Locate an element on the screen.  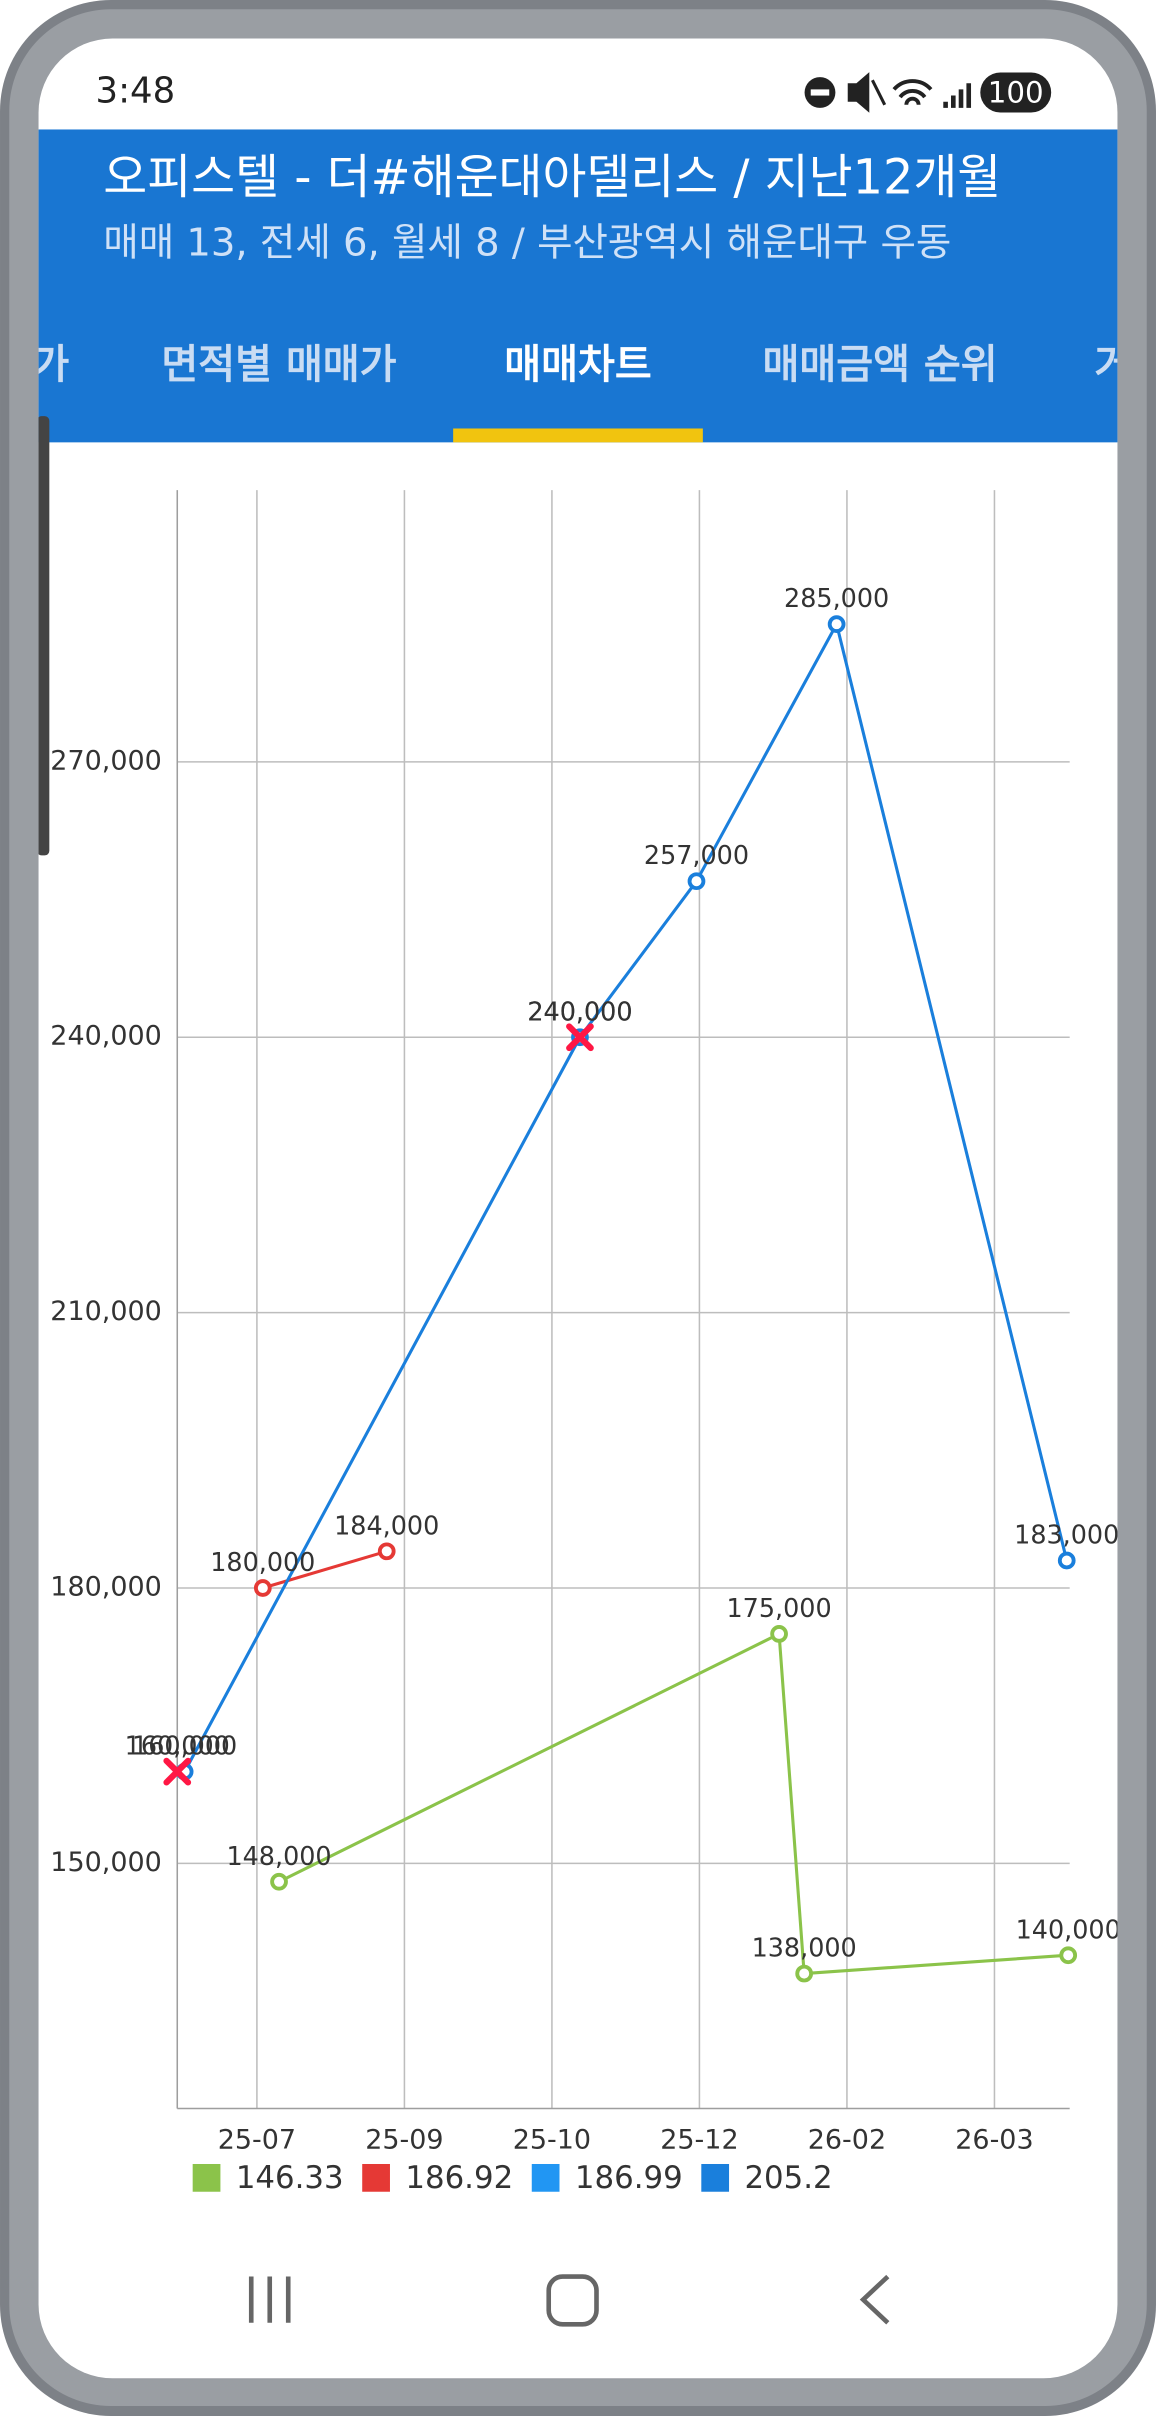
data-label: 148,000 is located at coordinates (278, 1856).